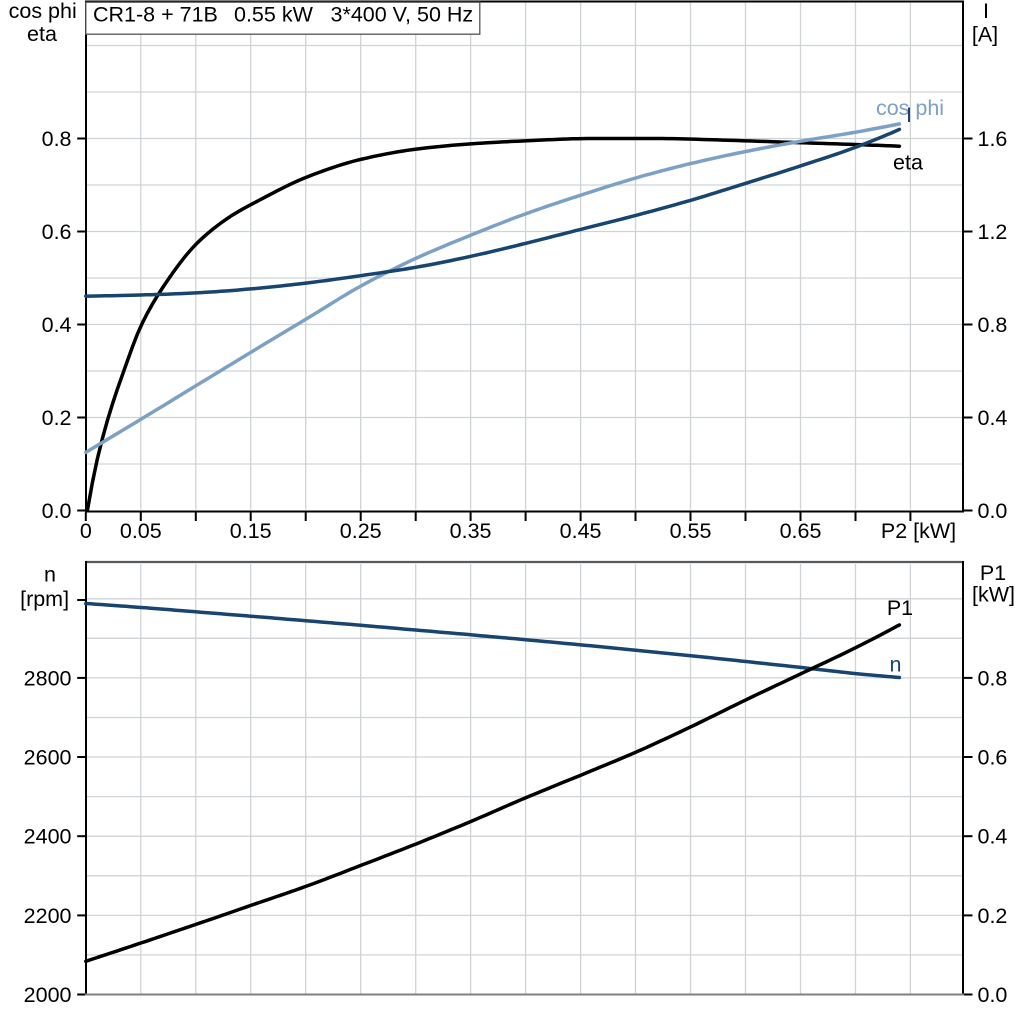 Image resolution: width=1024 pixels, height=1024 pixels. I want to click on svg-text: 2200, so click(48, 916).